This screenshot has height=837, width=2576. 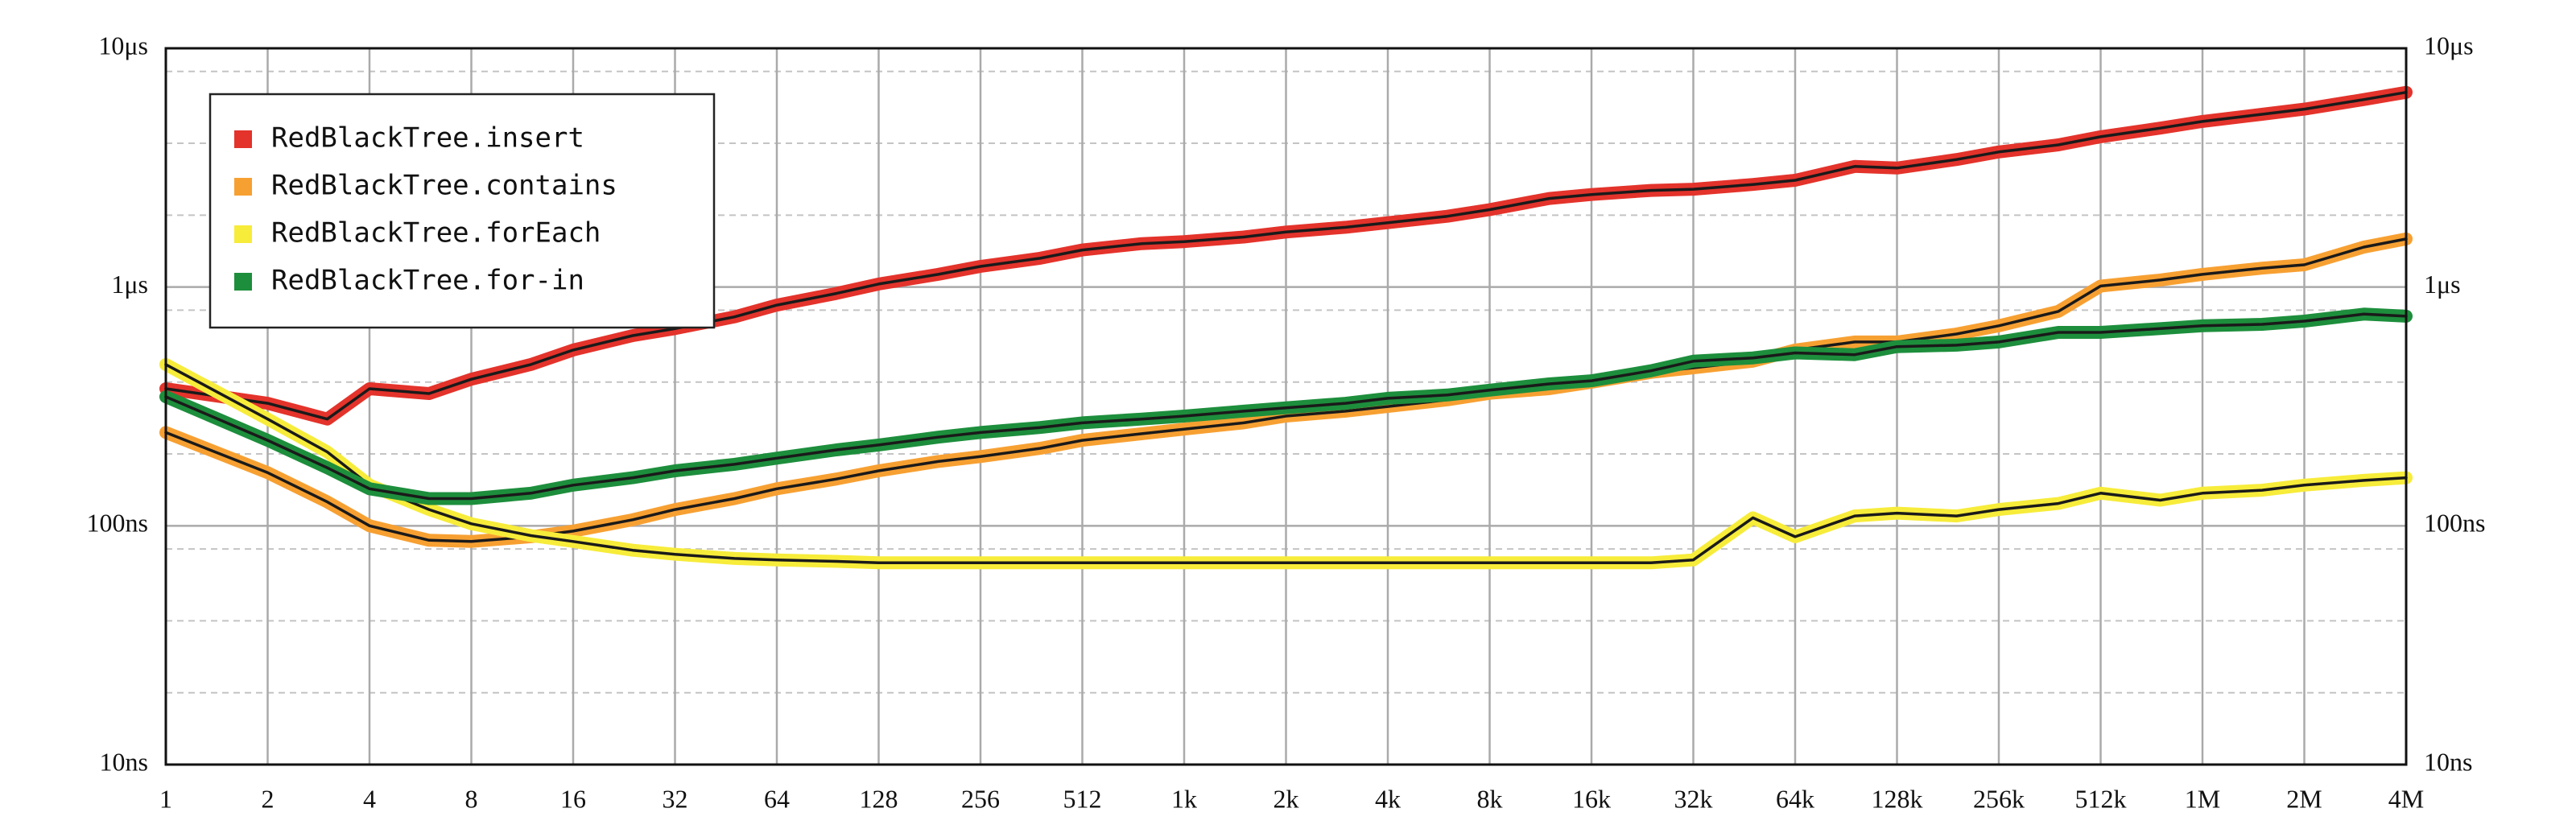 What do you see at coordinates (2101, 799) in the screenshot?
I see `x-tick-label: 512k` at bounding box center [2101, 799].